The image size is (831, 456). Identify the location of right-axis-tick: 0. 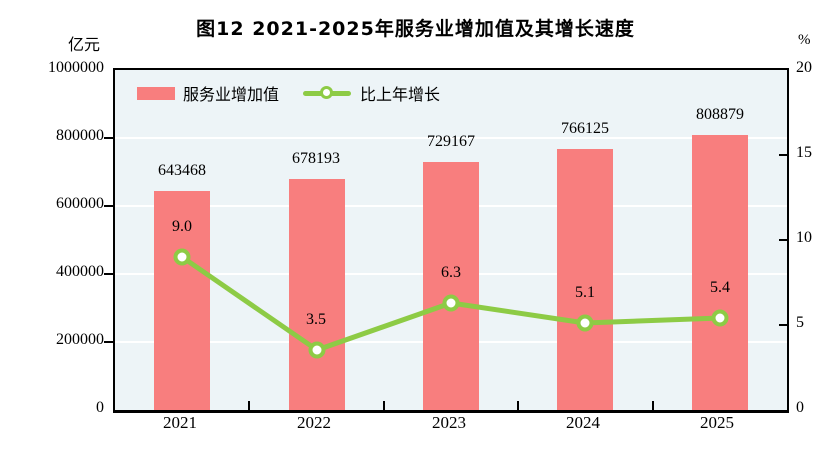
(800, 407).